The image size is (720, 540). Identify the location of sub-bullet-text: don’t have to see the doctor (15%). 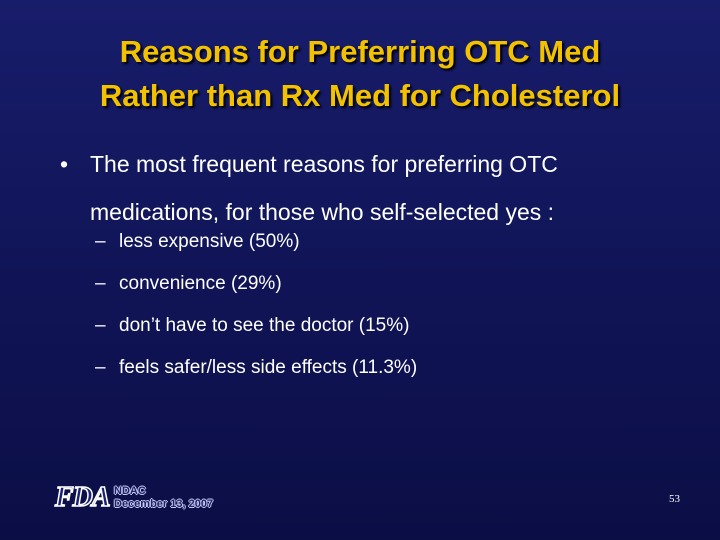
(264, 325).